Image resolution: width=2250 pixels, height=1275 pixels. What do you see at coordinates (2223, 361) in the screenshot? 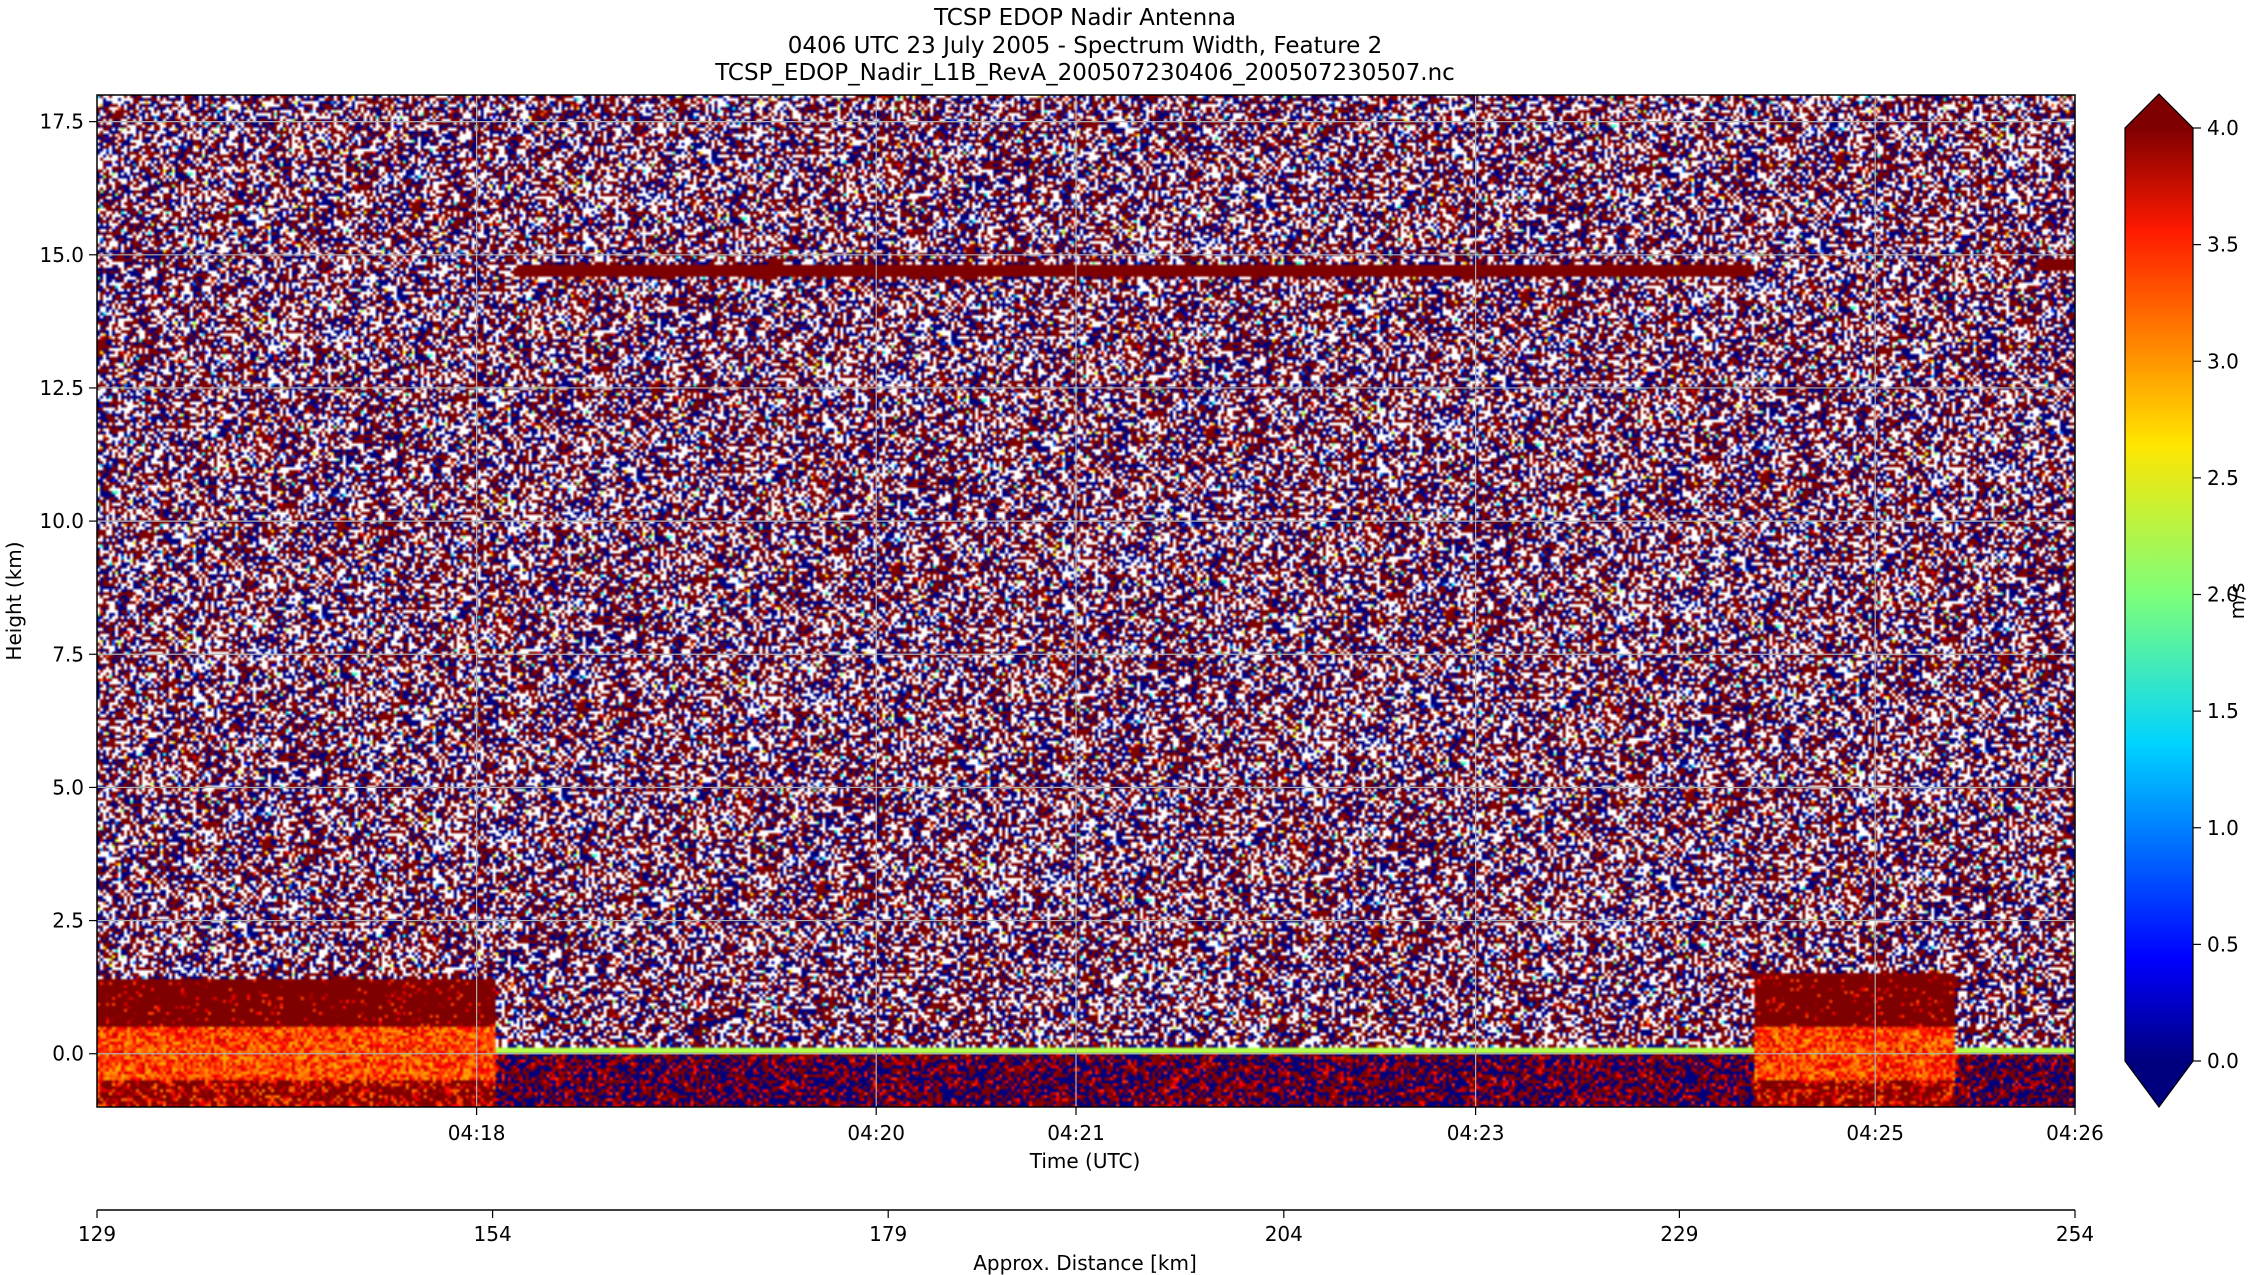
I see `colorbar-tick-label: 3.0` at bounding box center [2223, 361].